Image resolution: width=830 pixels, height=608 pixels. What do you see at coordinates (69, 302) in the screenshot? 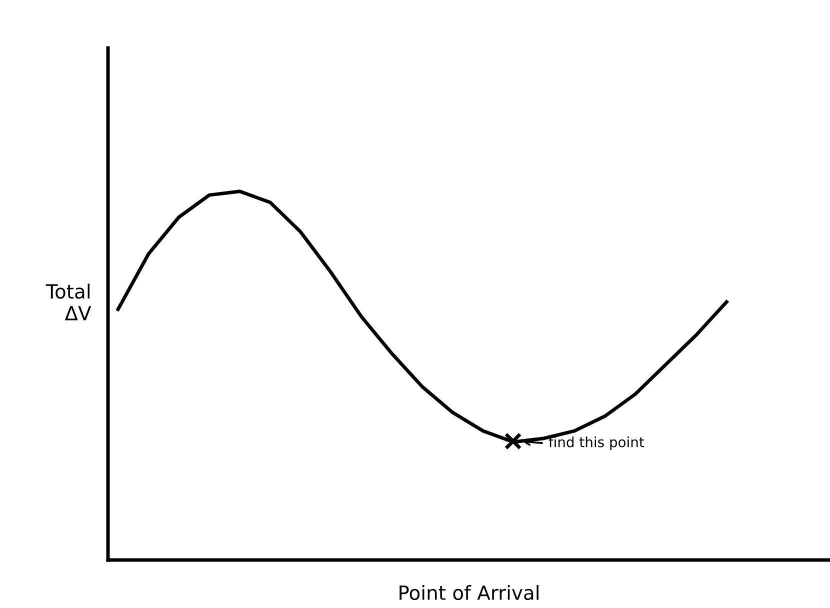
I see `y-axis-title: Total ΔV` at bounding box center [69, 302].